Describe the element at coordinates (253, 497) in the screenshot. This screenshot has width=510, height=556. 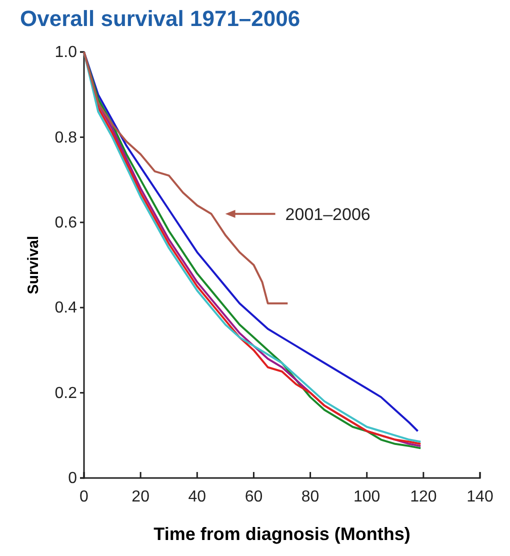
I see `x-tick-label: 60` at that location.